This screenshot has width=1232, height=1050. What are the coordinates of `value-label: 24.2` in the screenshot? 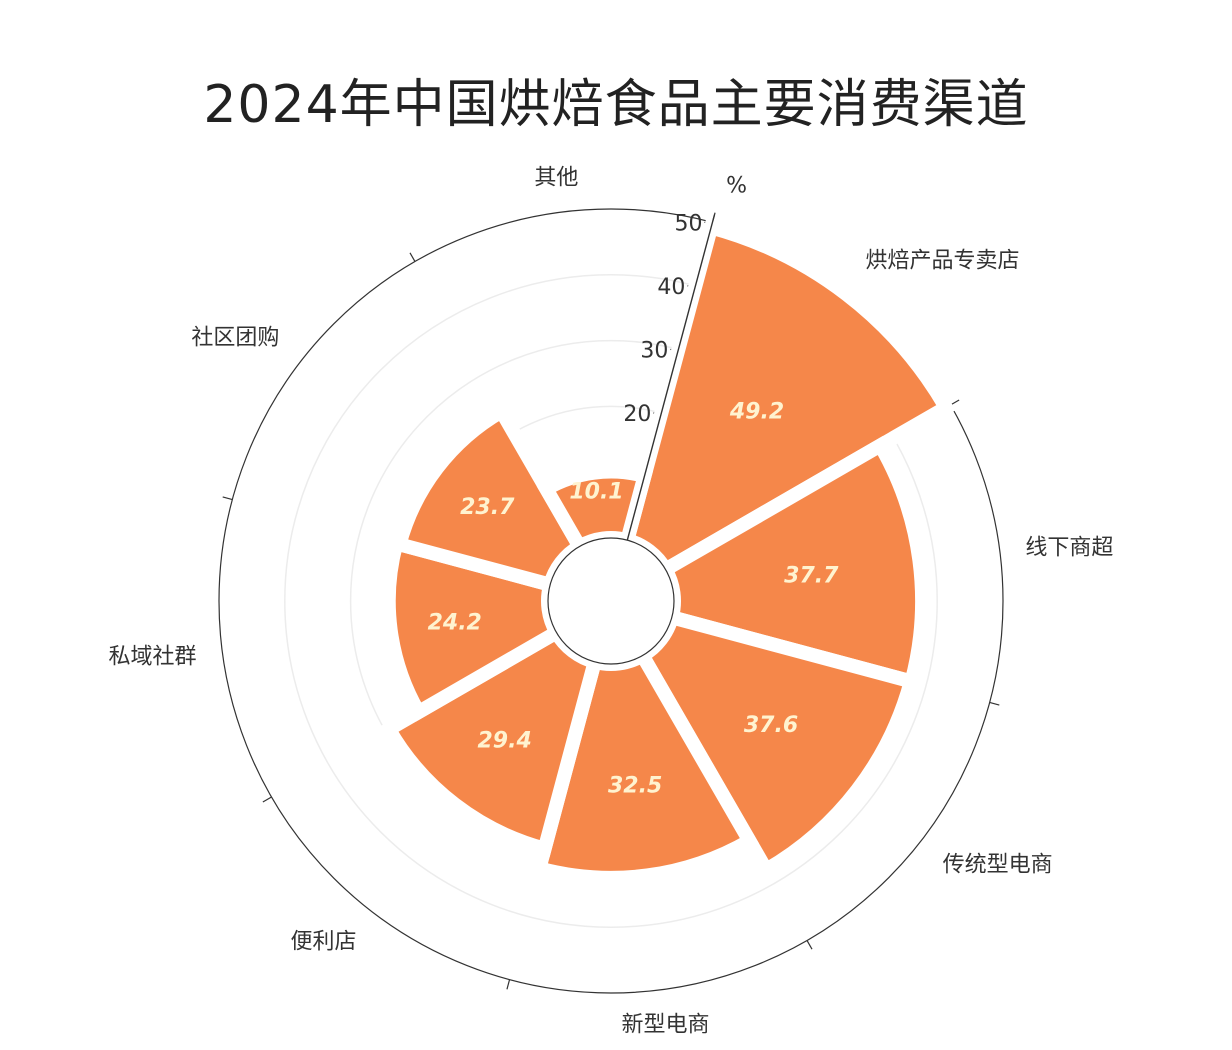 It's located at (455, 623).